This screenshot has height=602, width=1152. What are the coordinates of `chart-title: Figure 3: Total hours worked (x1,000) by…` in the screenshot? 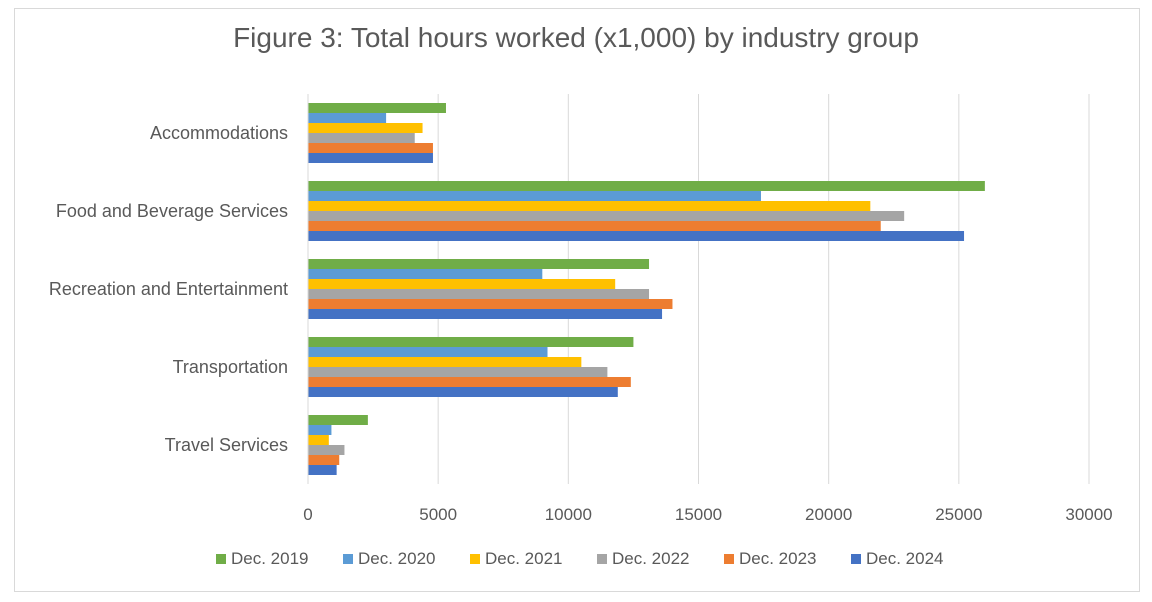 It's located at (576, 37).